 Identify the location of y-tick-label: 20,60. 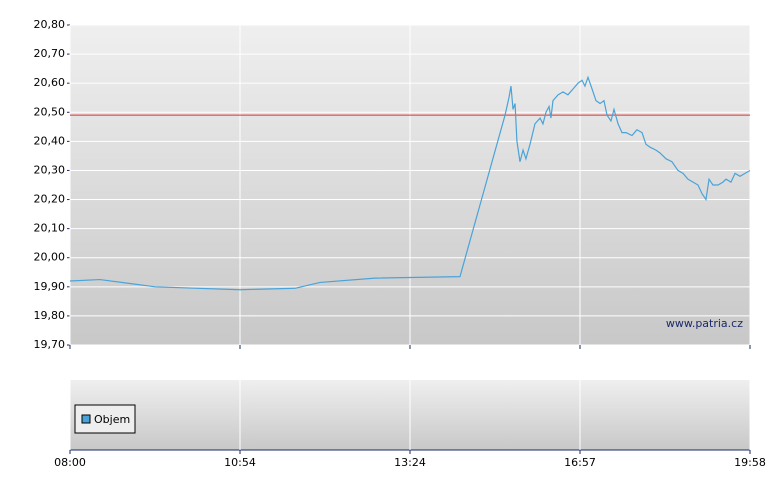
(50, 82).